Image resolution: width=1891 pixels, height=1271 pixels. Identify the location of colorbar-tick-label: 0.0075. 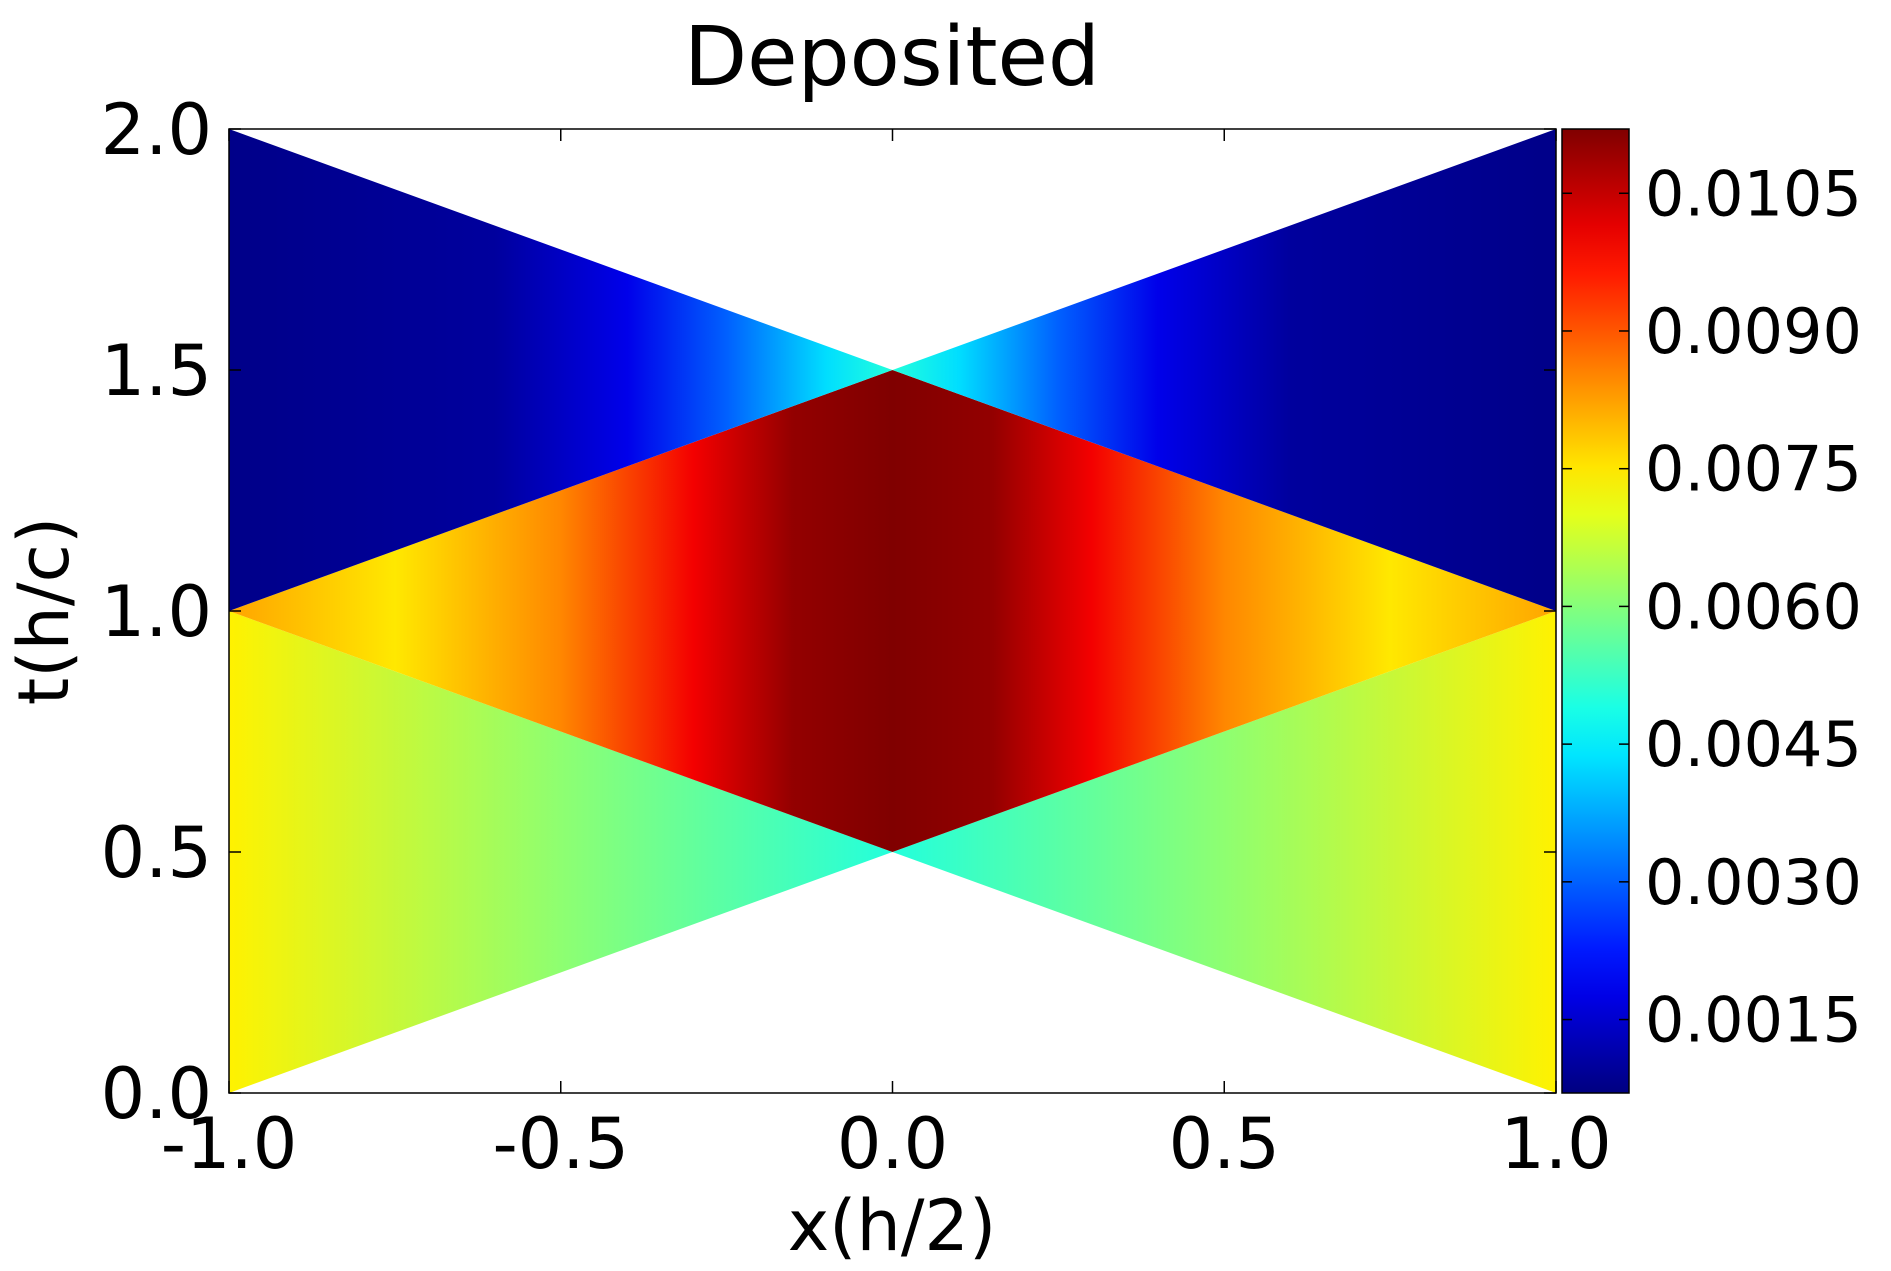
(1753, 469).